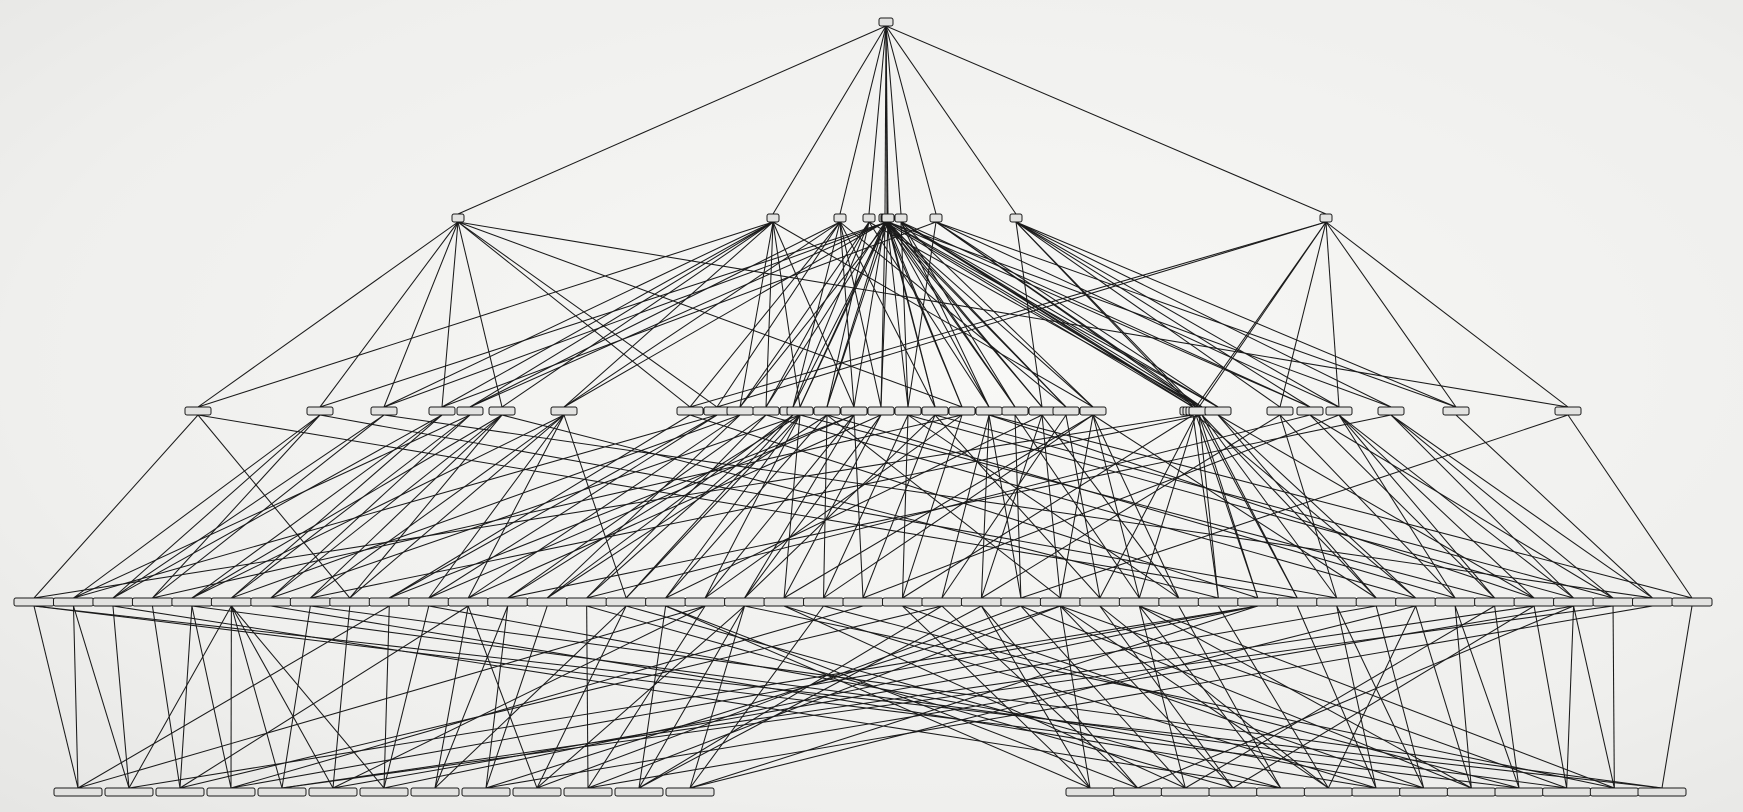 The width and height of the screenshot is (1743, 812). Describe the element at coordinates (886, 22) in the screenshot. I see `root-node` at that location.